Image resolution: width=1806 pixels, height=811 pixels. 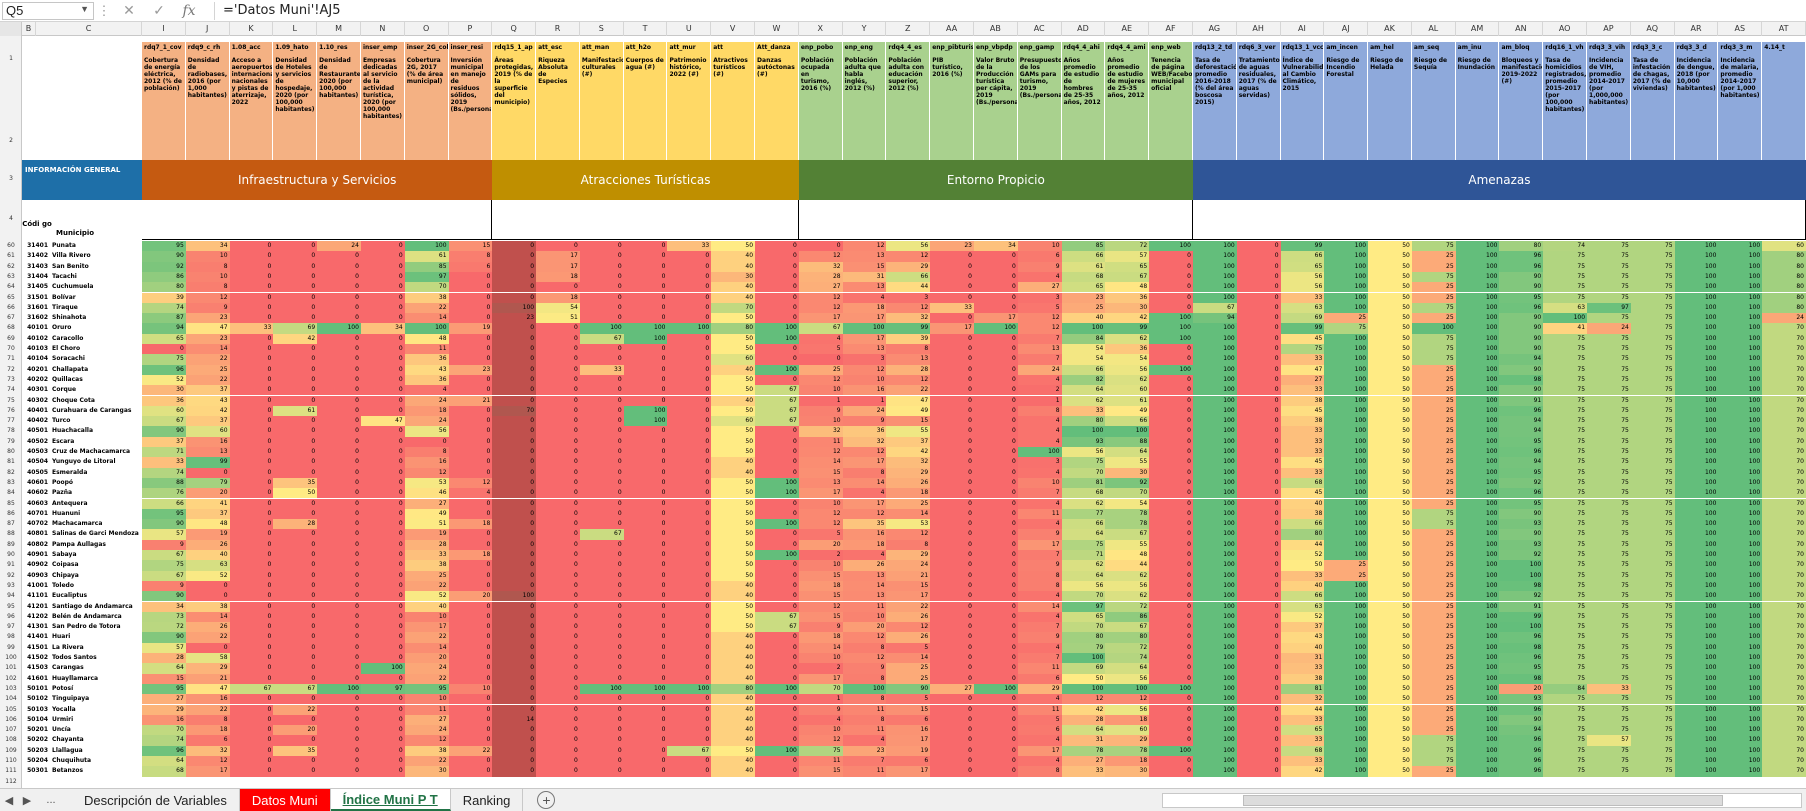 I want to click on data-cell: 26, so click(x=908, y=483).